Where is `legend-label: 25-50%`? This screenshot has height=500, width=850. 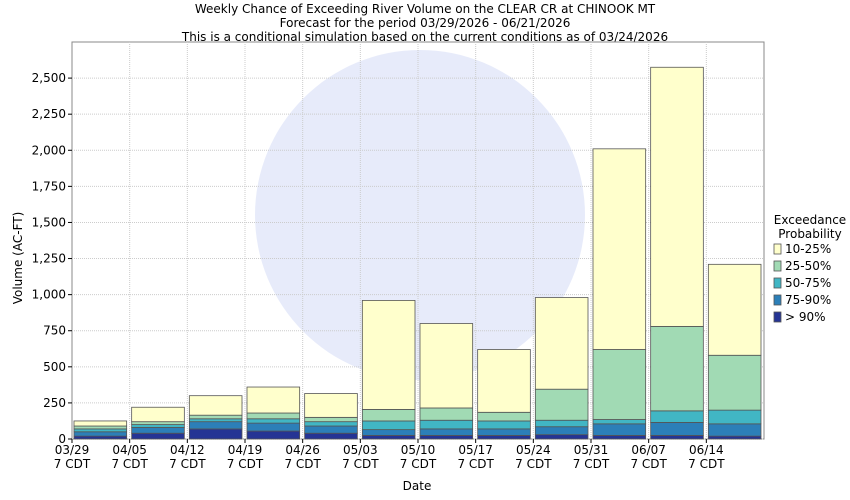
legend-label: 25-50% is located at coordinates (808, 266).